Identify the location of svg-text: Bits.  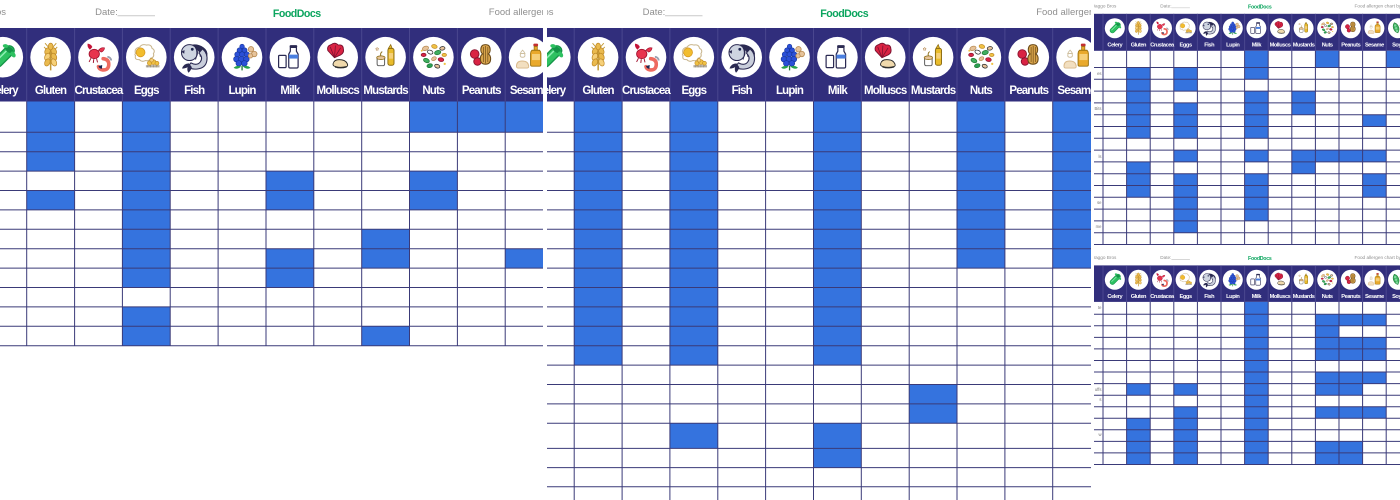
(1097, 108).